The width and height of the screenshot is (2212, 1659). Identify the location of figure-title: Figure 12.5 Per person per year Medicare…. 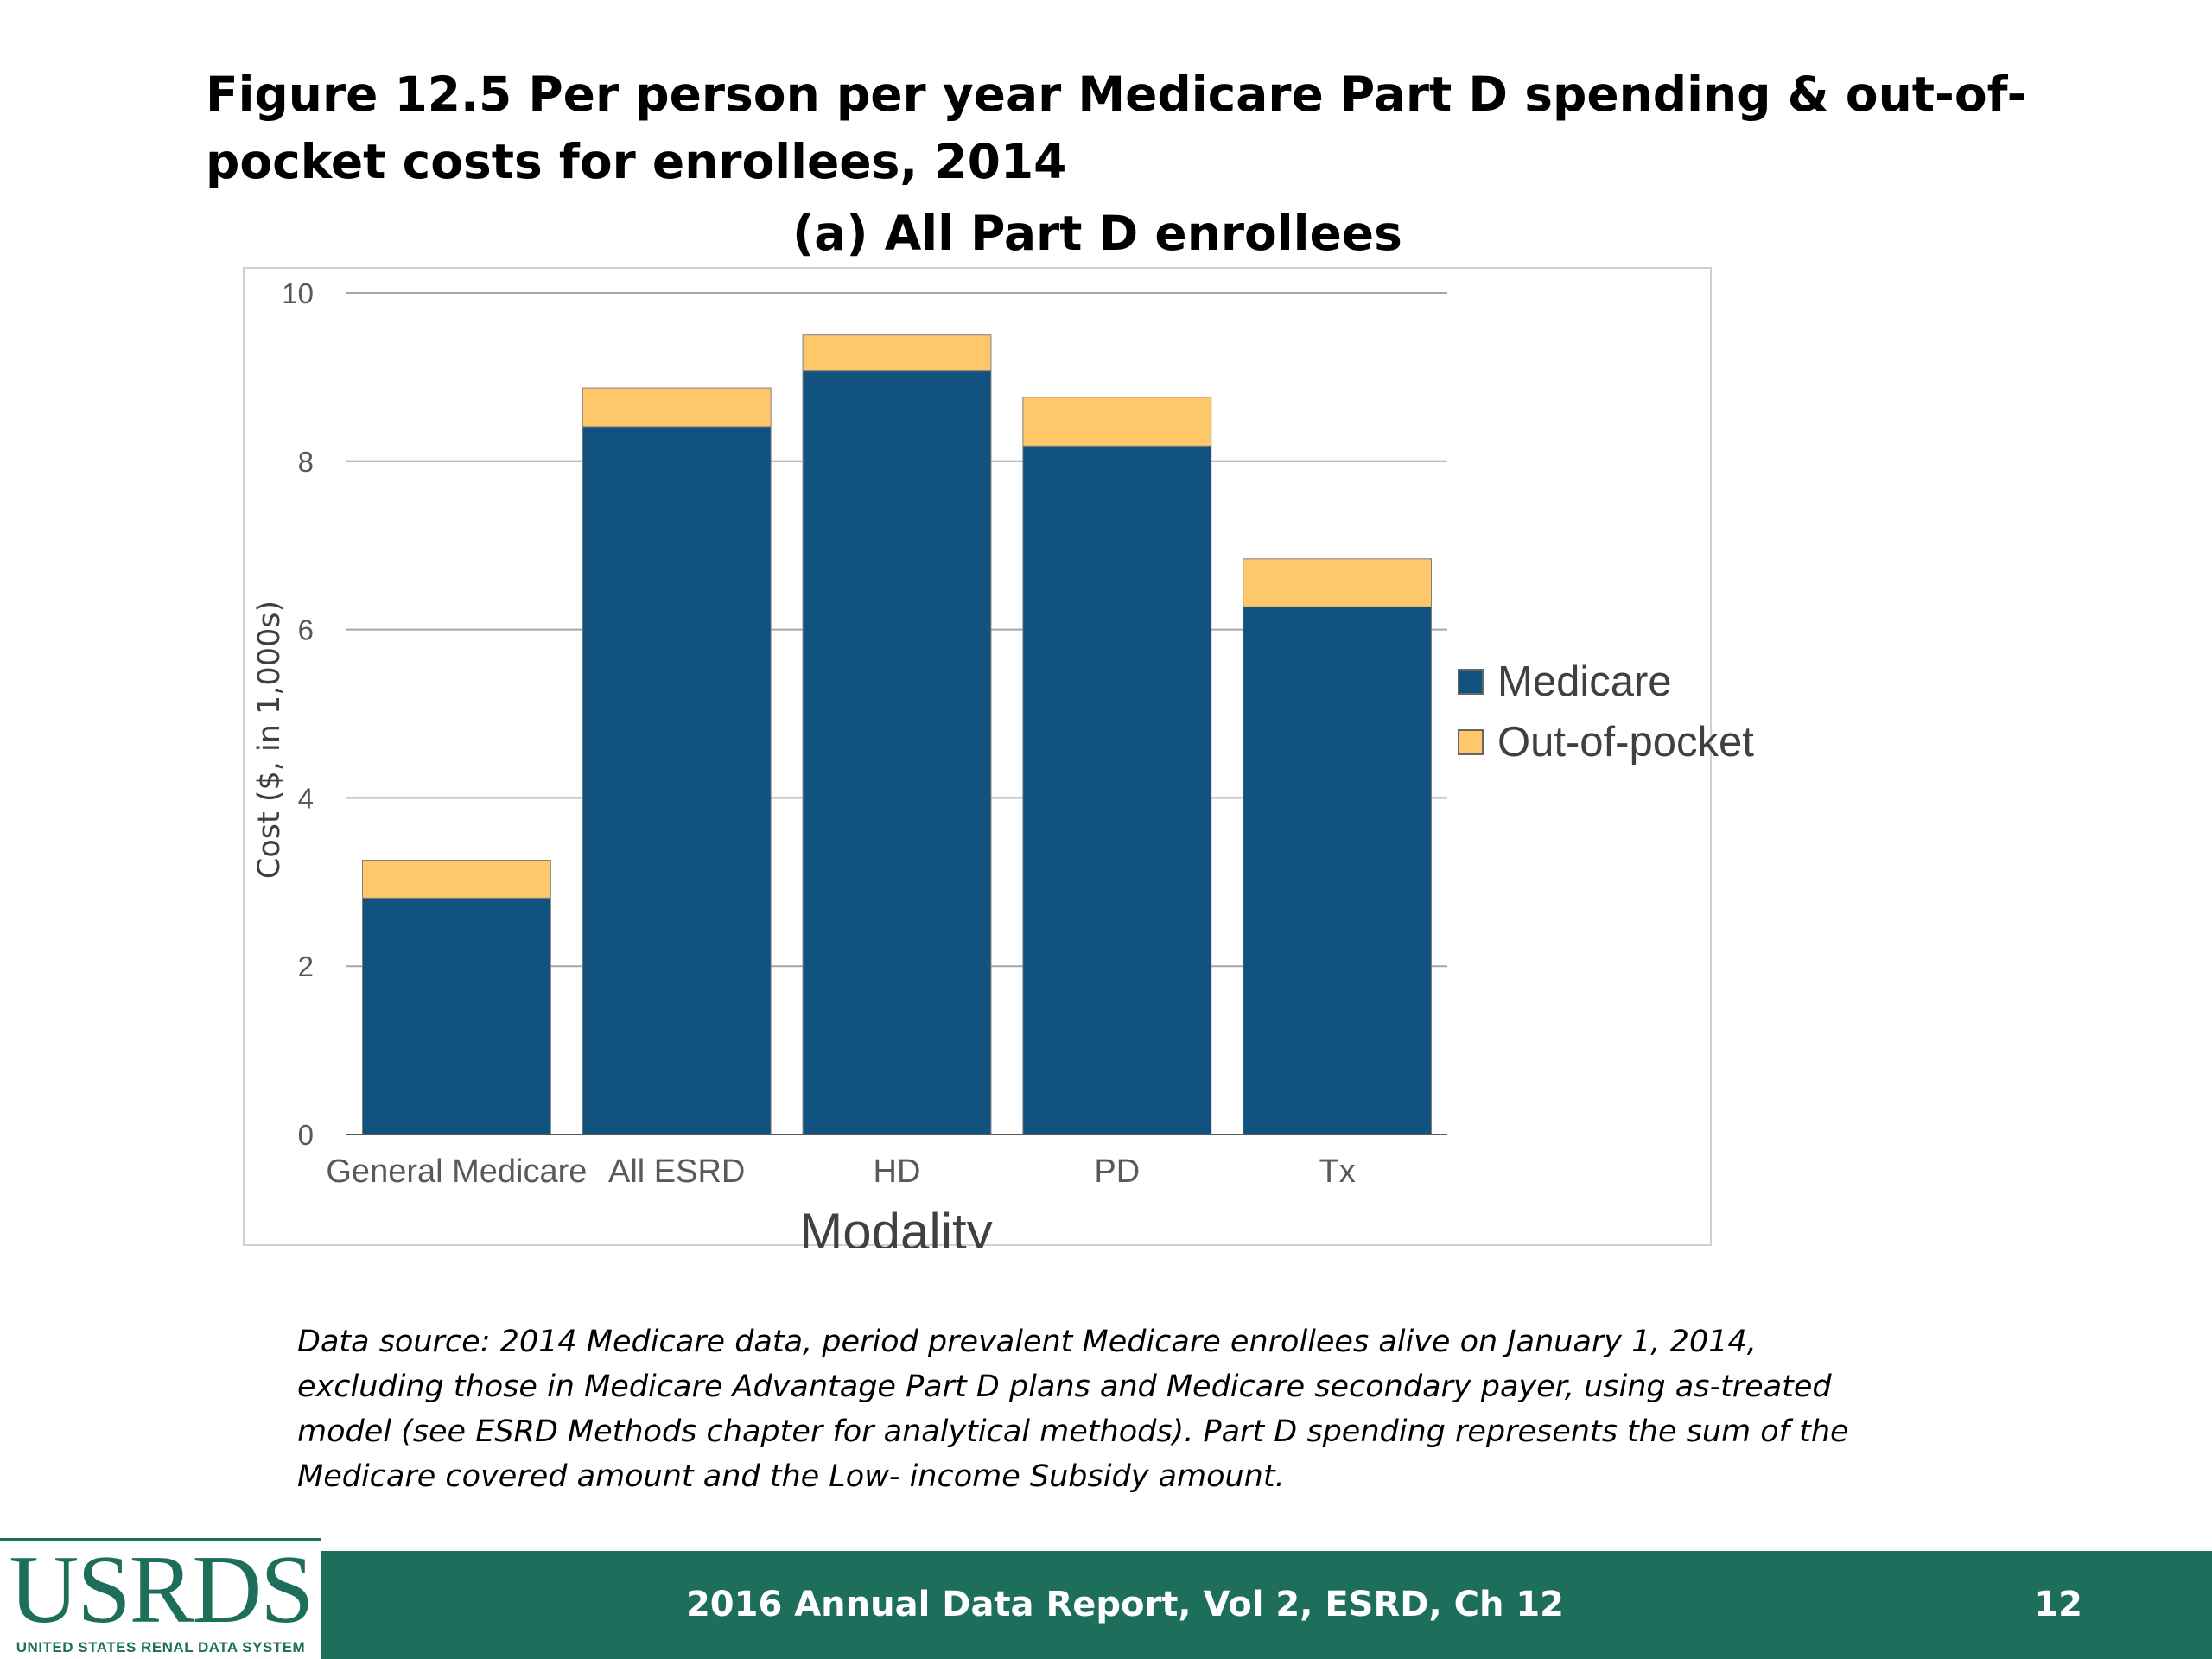
(1116, 128).